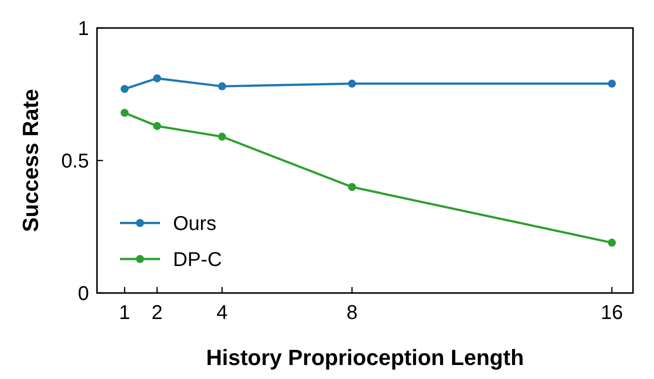 The width and height of the screenshot is (654, 379). I want to click on y-tick-label: 1, so click(83, 29).